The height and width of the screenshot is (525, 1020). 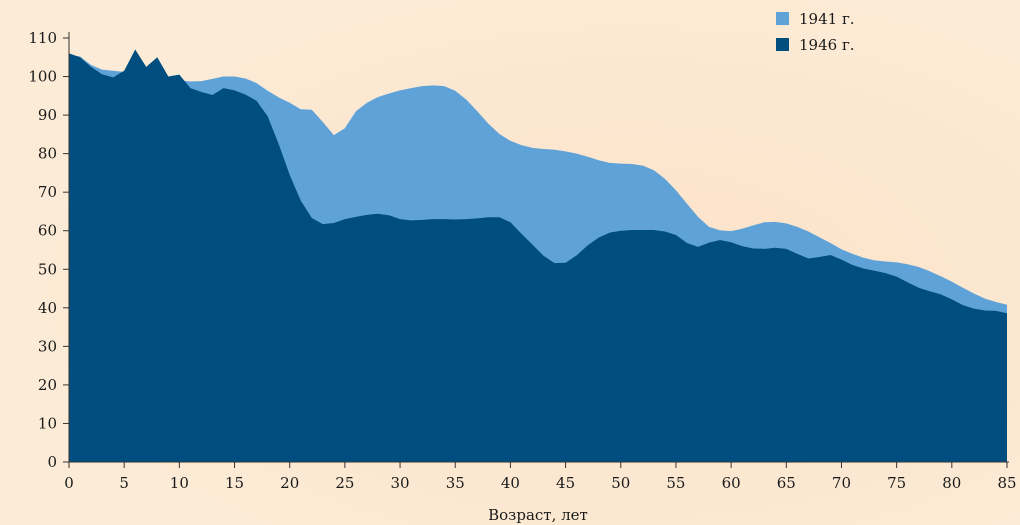 I want to click on y-tick-label: 0, so click(x=52, y=462).